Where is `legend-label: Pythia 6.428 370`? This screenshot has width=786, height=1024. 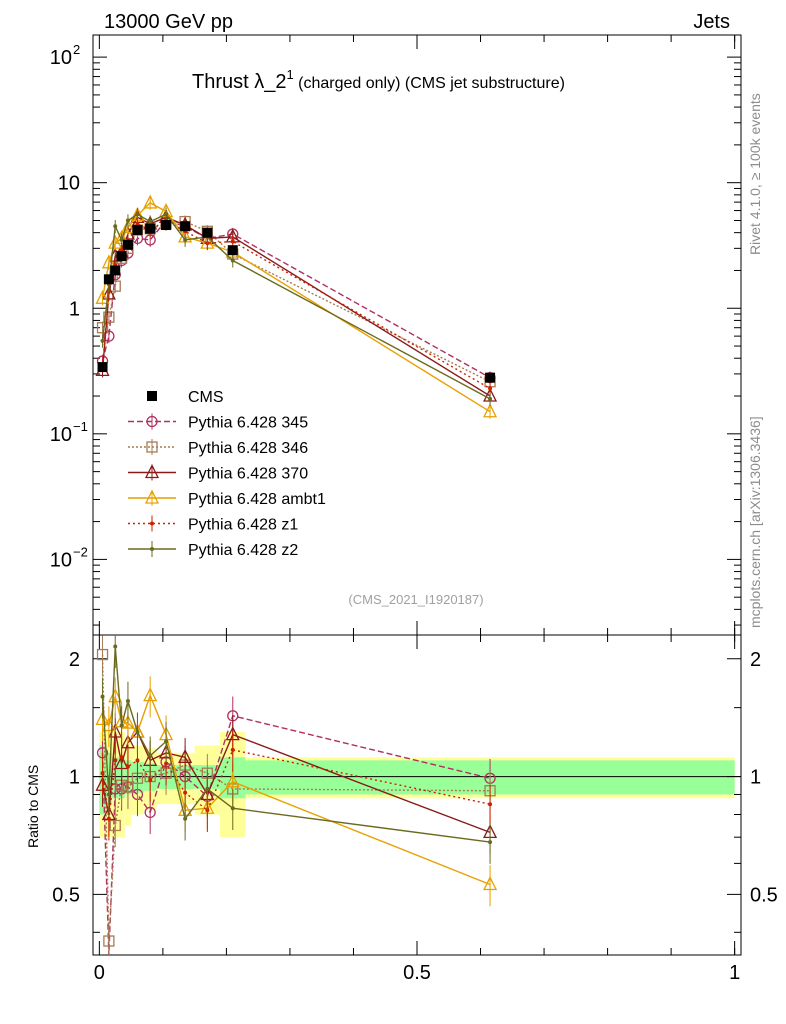 legend-label: Pythia 6.428 370 is located at coordinates (248, 474).